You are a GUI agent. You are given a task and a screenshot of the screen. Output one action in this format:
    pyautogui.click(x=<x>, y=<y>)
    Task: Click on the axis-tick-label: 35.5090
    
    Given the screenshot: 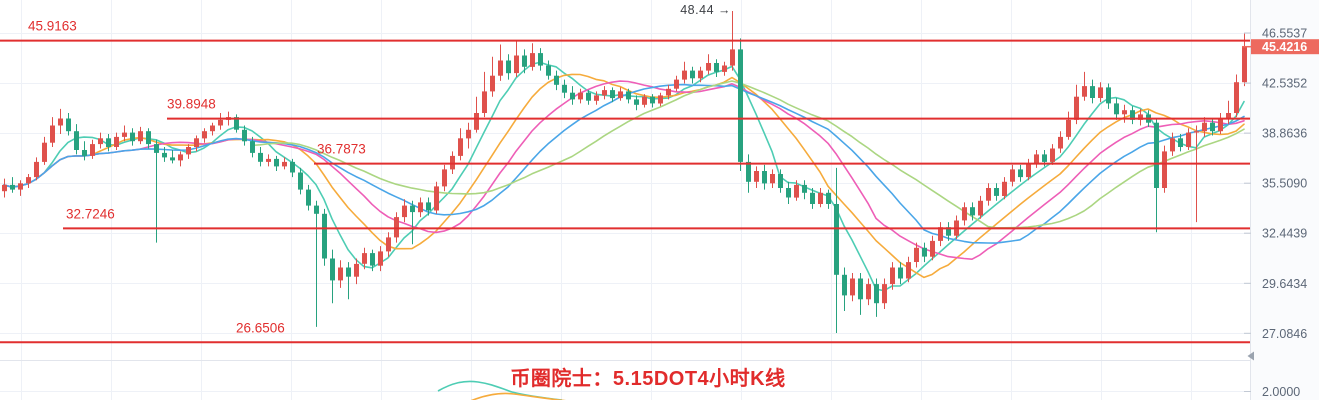 What is the action you would take?
    pyautogui.click(x=1284, y=184)
    